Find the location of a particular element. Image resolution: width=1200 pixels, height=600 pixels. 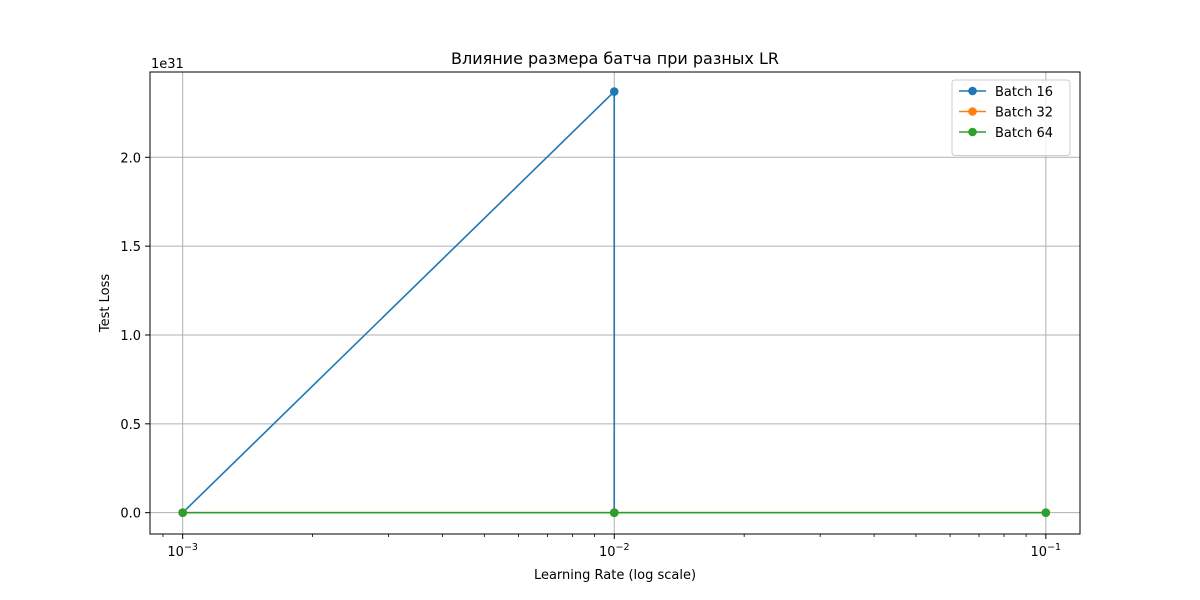

legend: Batch 16 Batch 32 Batch 64 is located at coordinates (1011, 117).